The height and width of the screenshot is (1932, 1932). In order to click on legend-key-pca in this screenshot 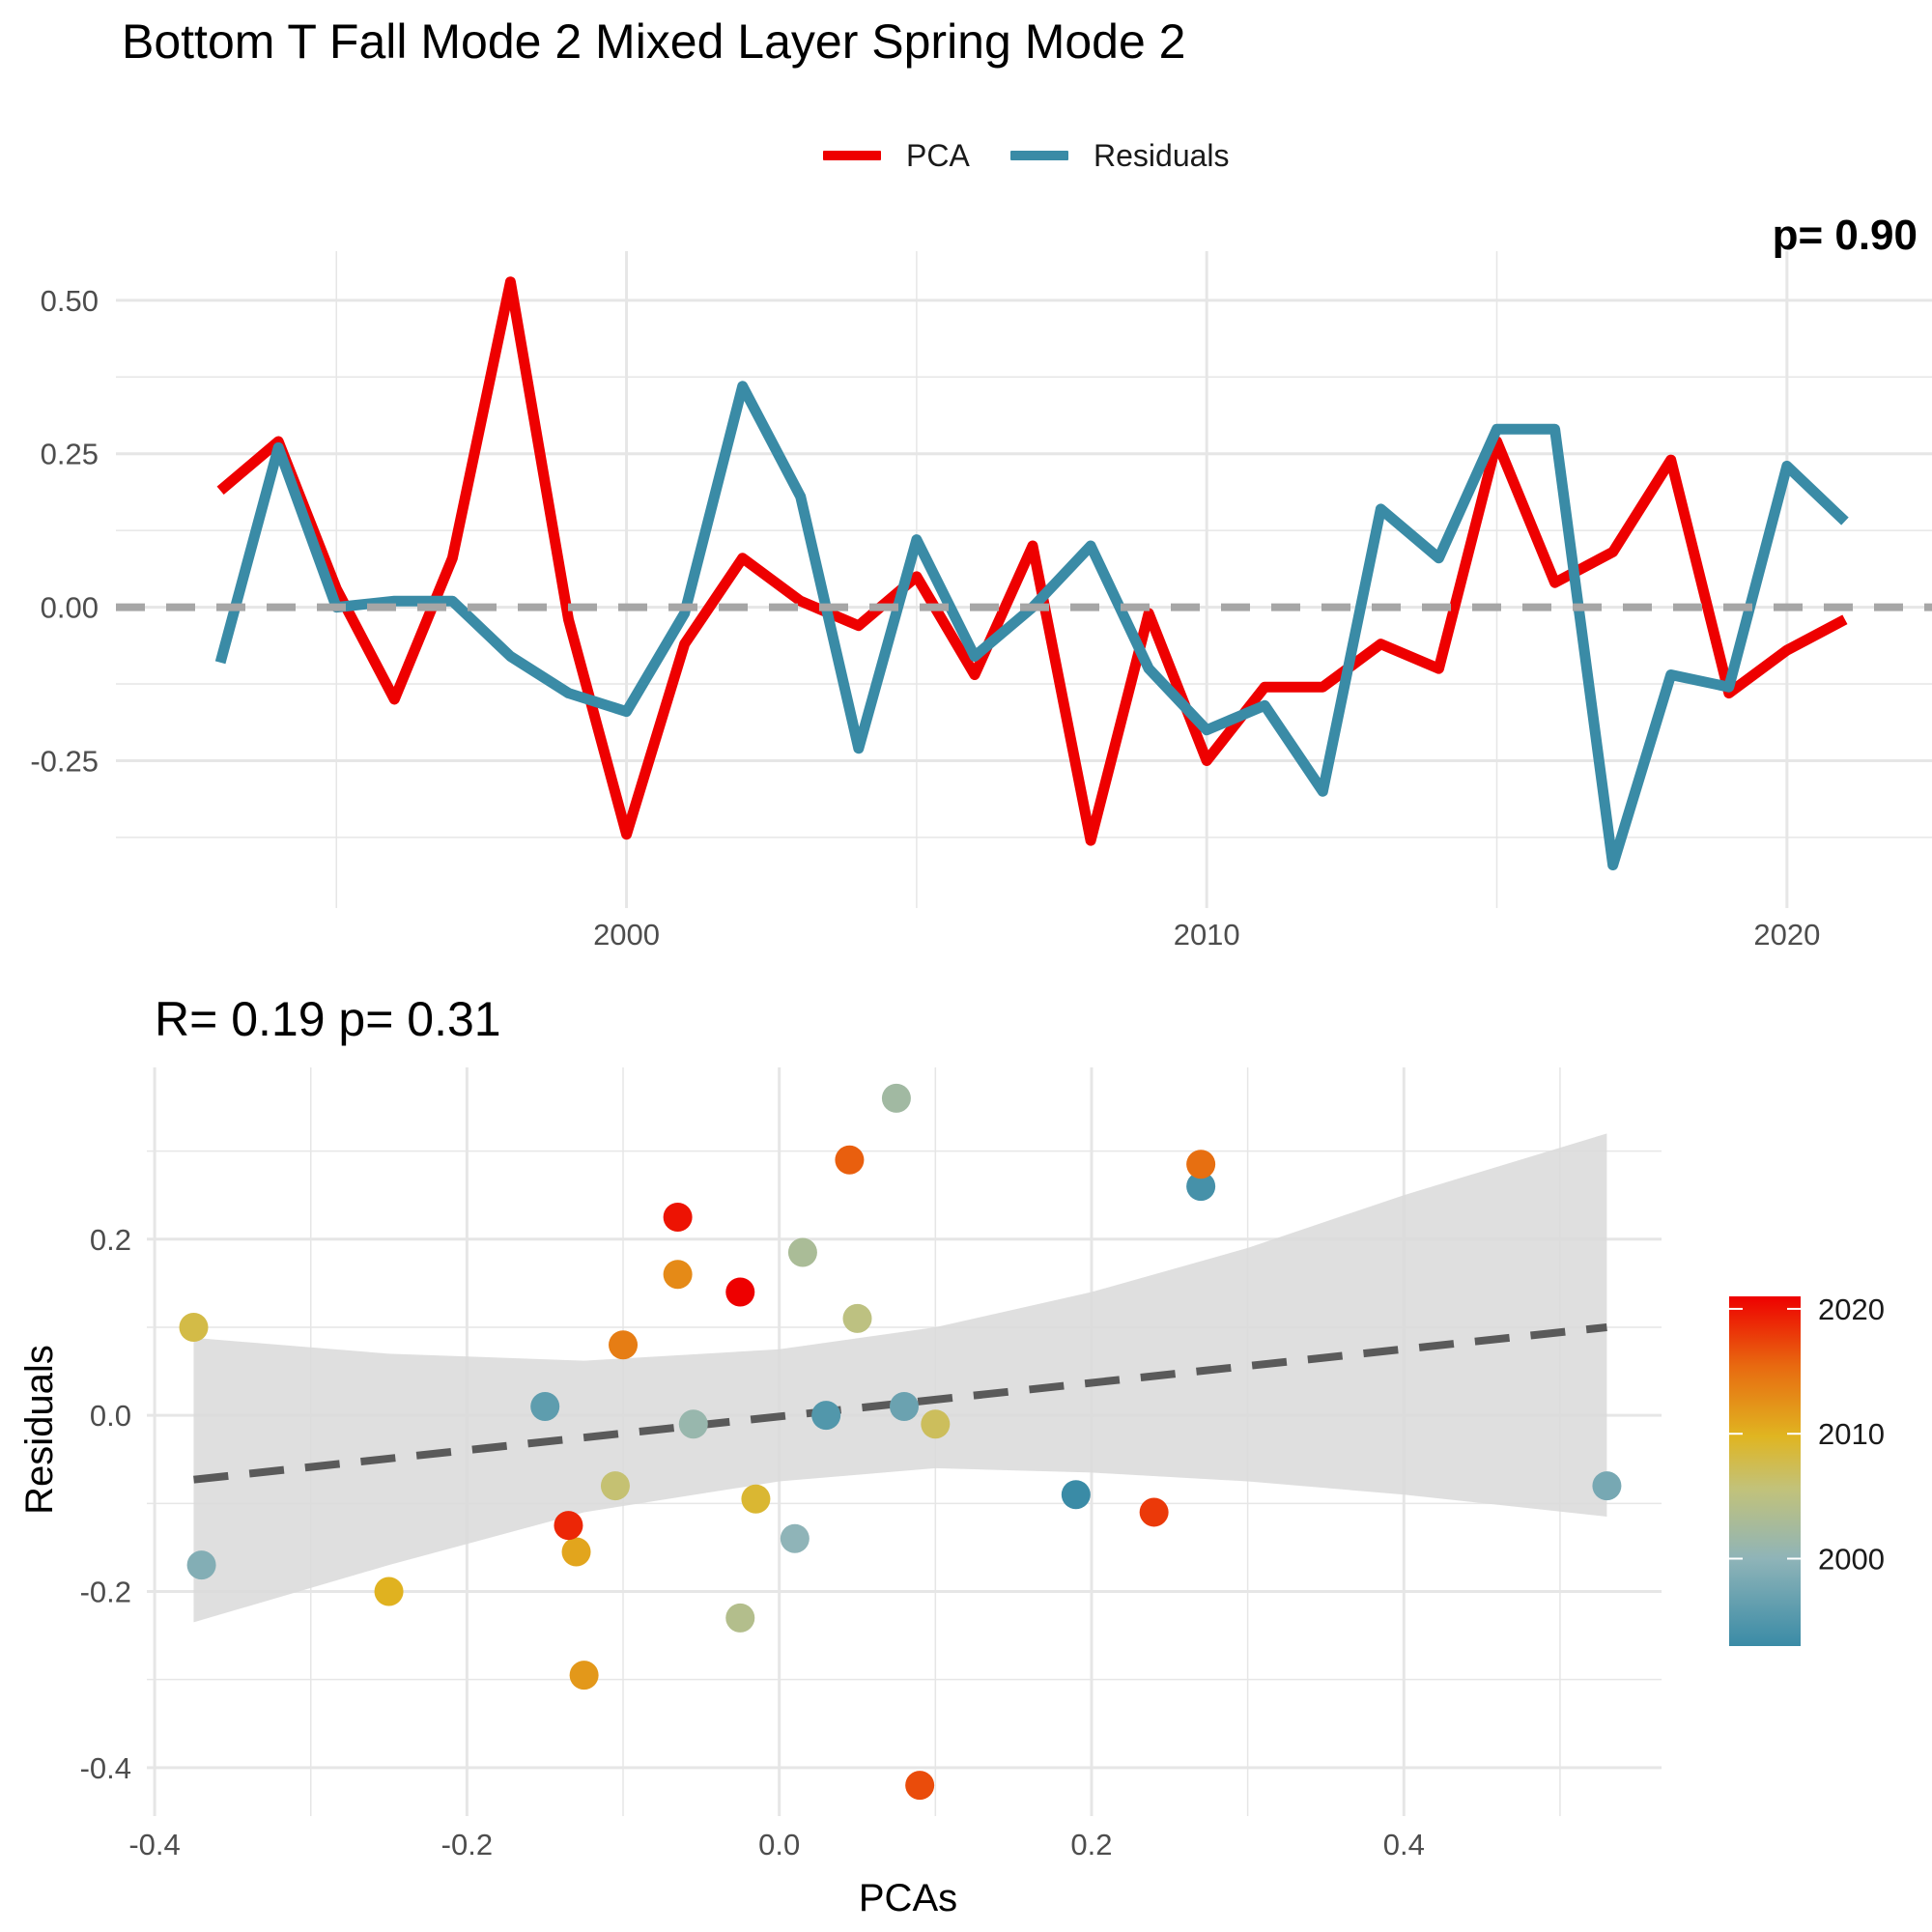, I will do `click(852, 155)`.